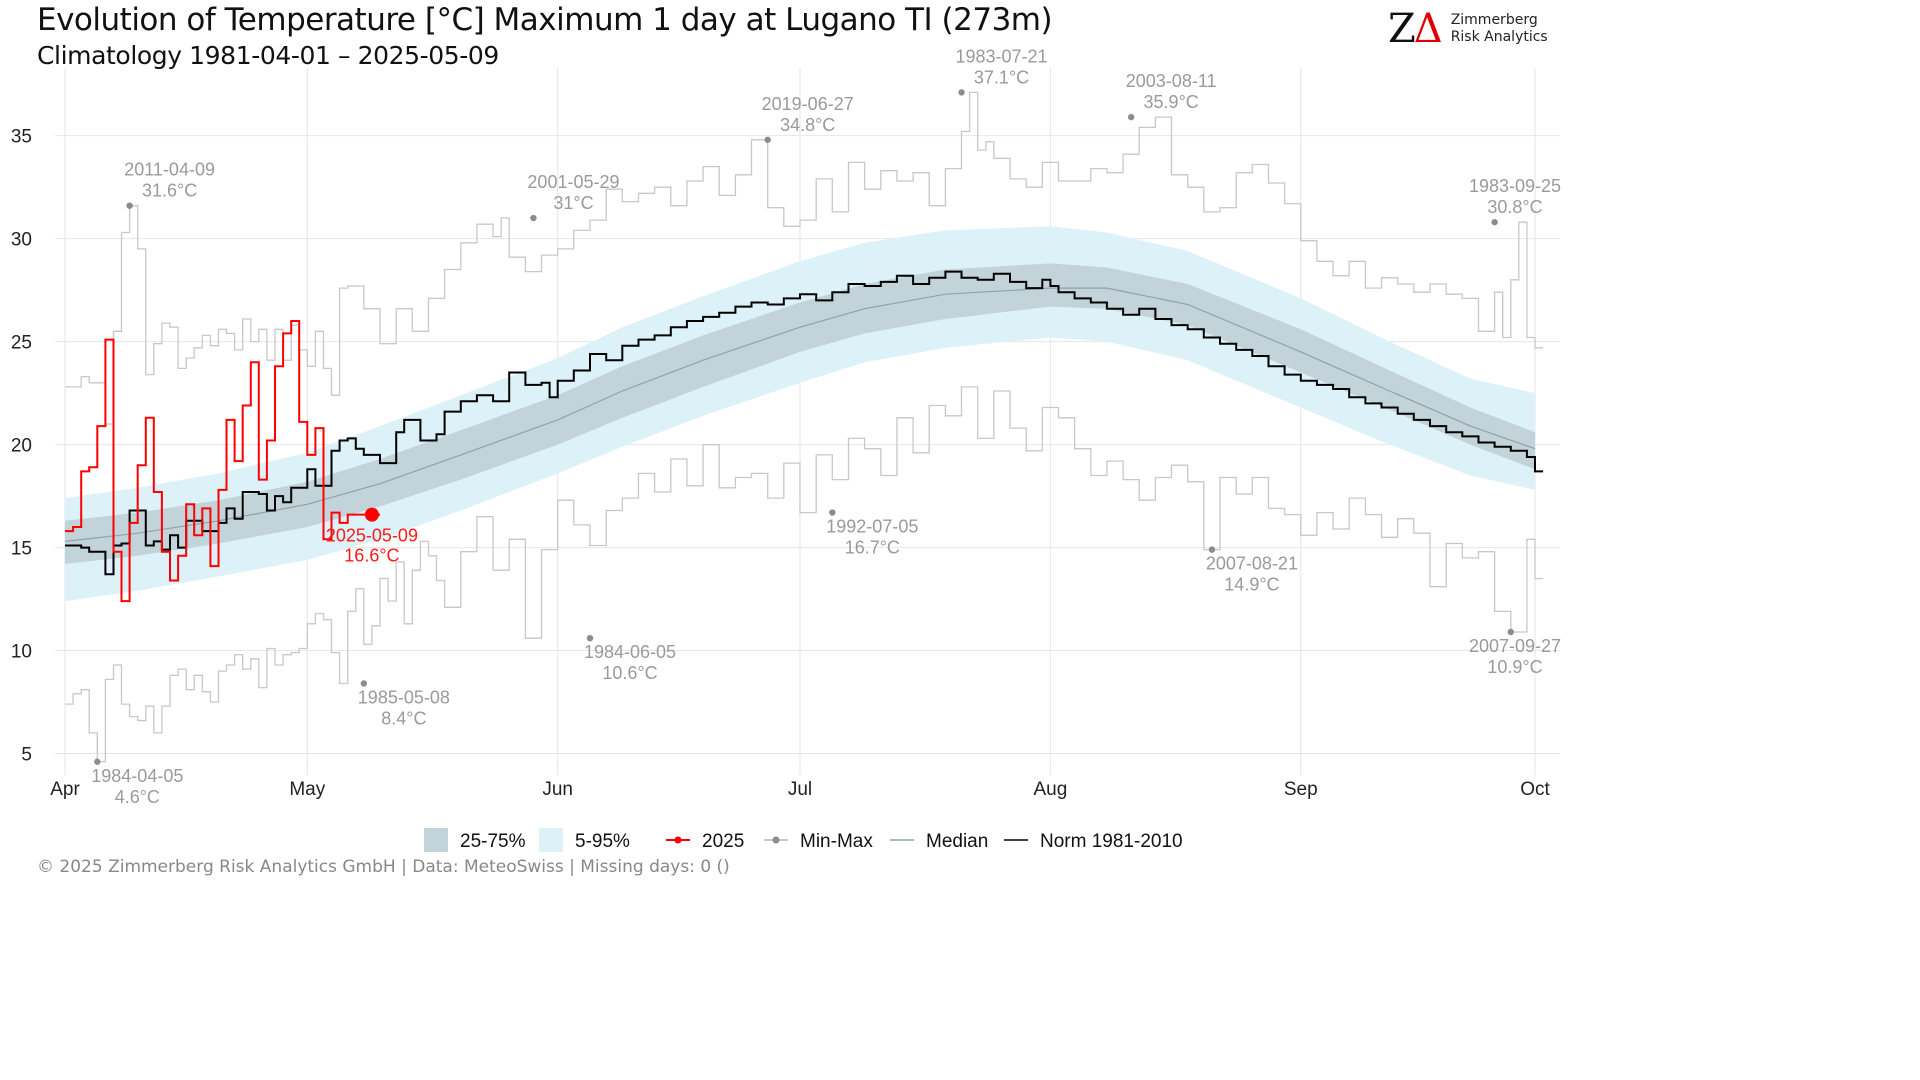  I want to click on x-tick-label: May, so click(307, 789).